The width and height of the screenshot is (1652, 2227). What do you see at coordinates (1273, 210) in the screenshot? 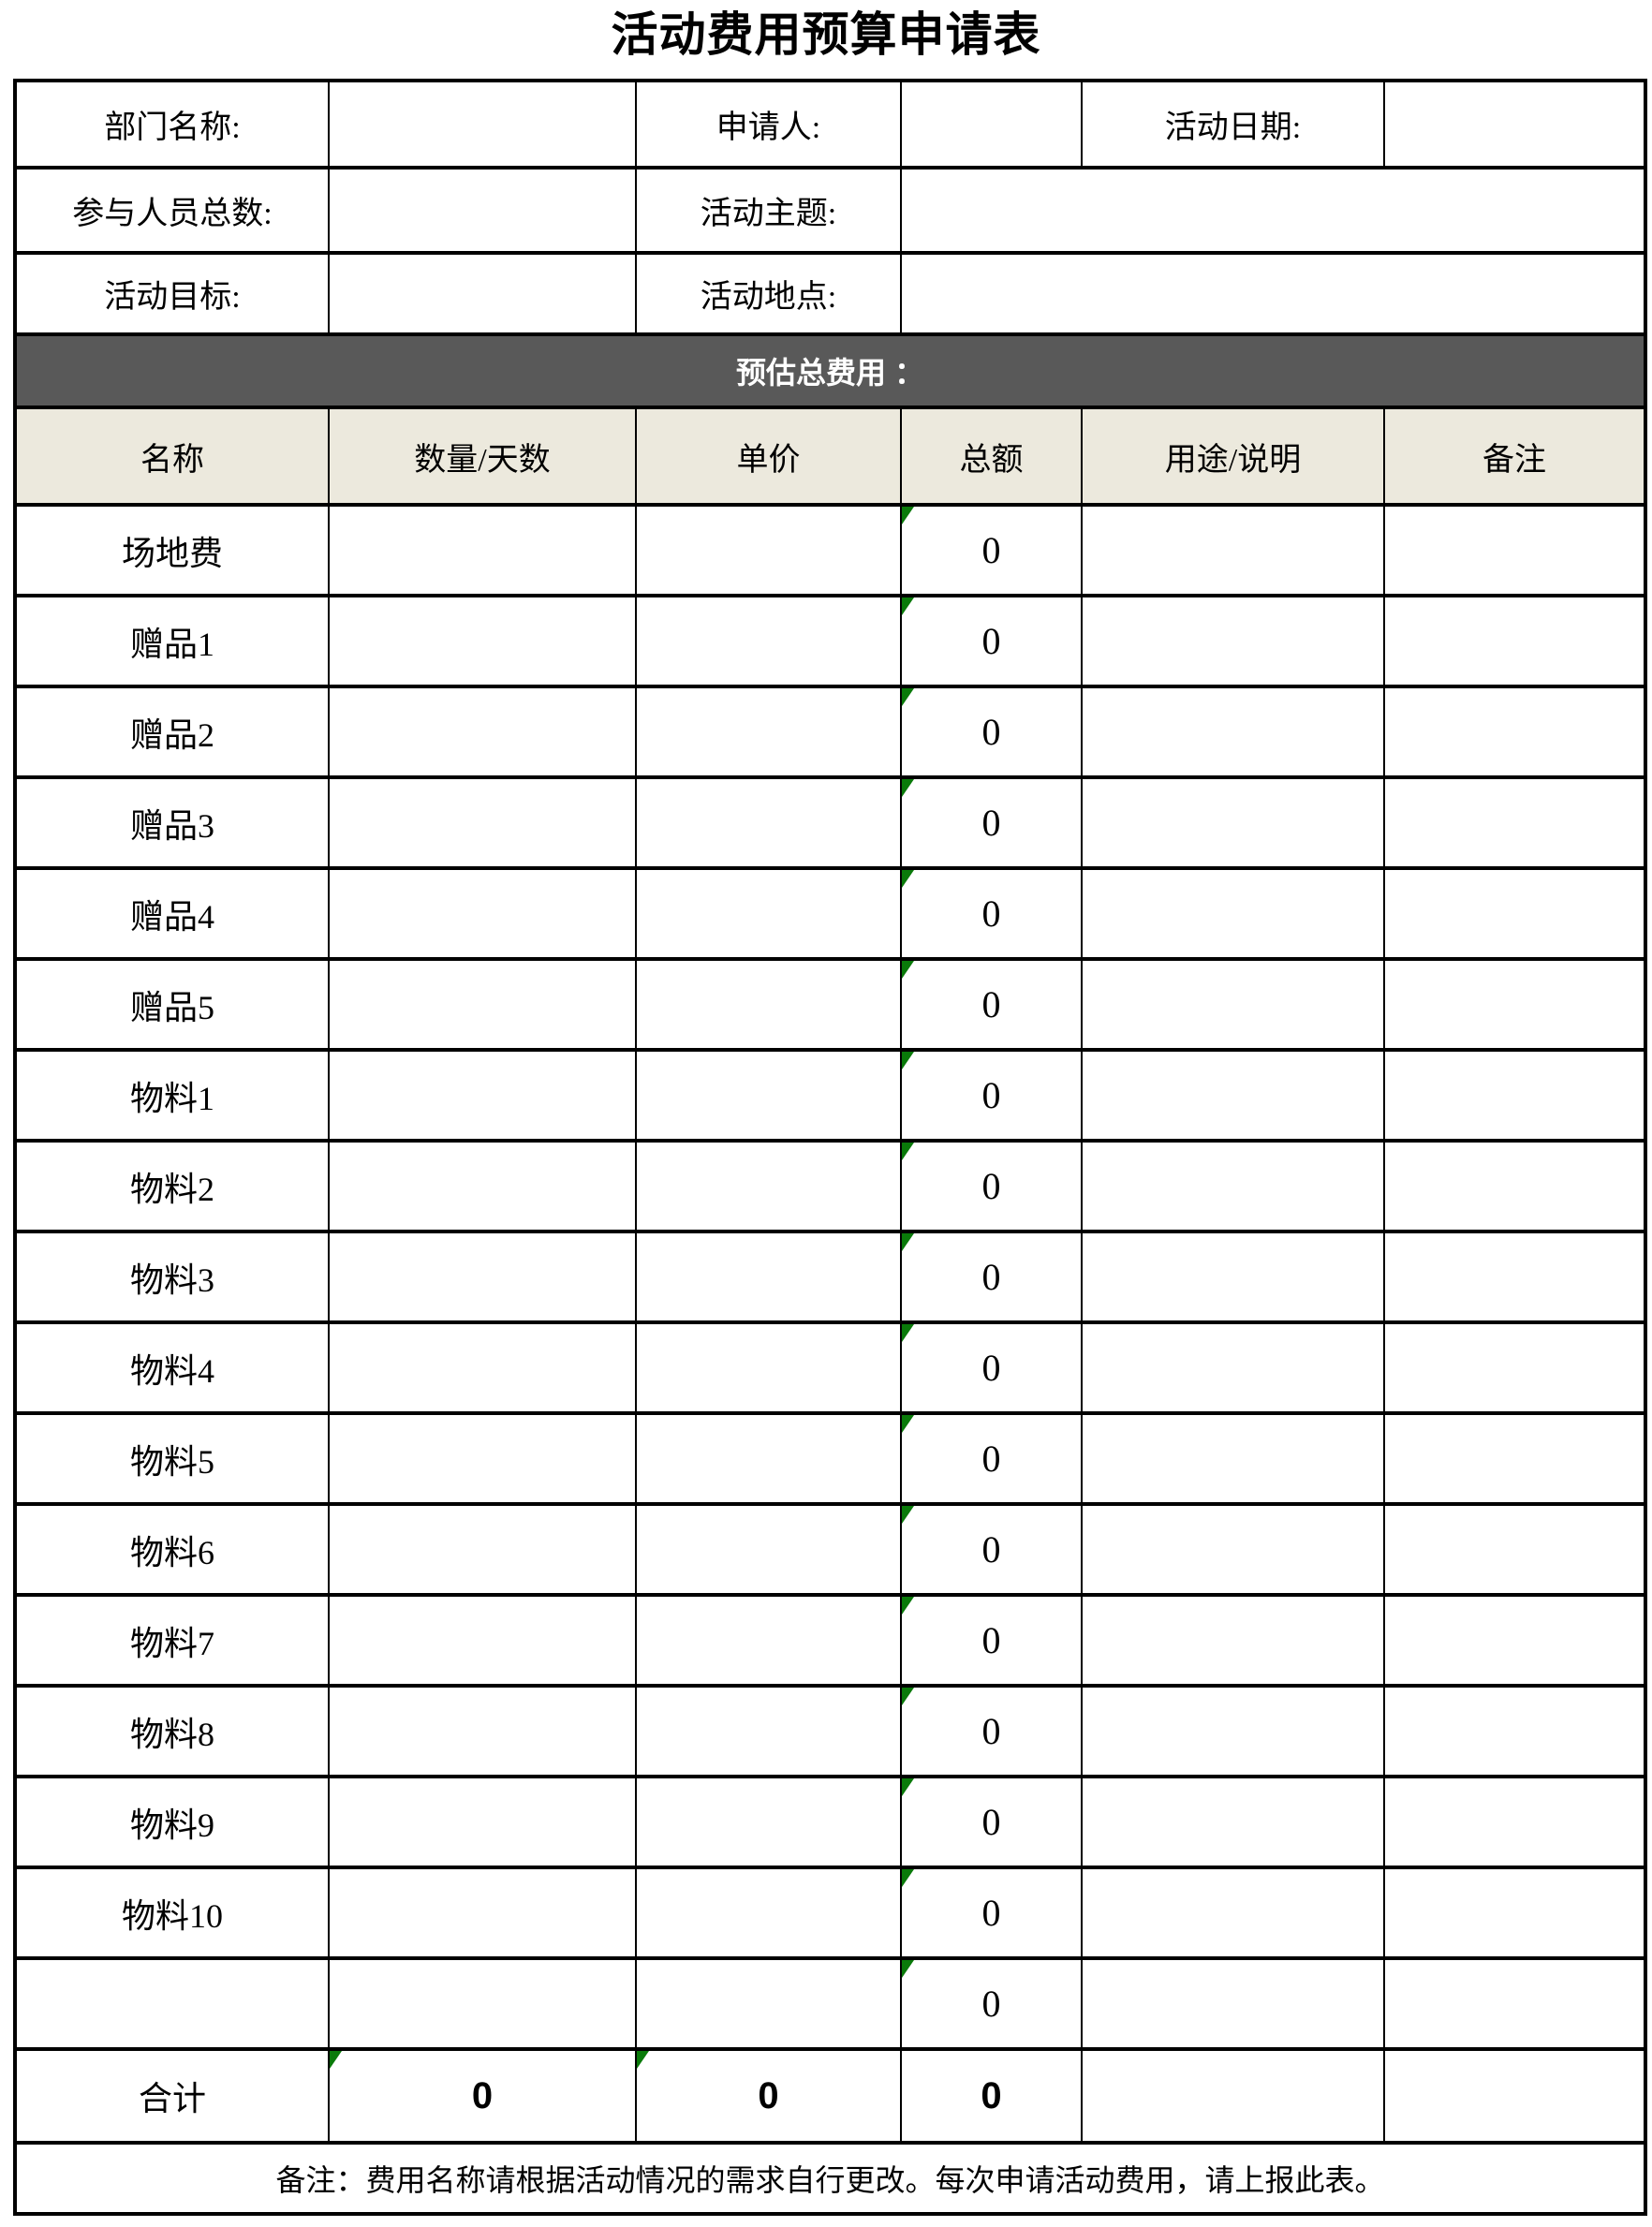
I see `activity-theme-input` at bounding box center [1273, 210].